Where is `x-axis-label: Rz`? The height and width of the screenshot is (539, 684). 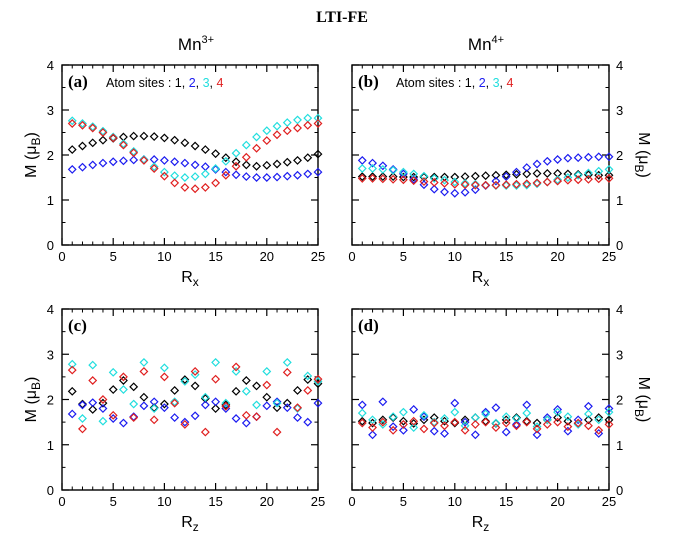 x-axis-label: Rz is located at coordinates (481, 524).